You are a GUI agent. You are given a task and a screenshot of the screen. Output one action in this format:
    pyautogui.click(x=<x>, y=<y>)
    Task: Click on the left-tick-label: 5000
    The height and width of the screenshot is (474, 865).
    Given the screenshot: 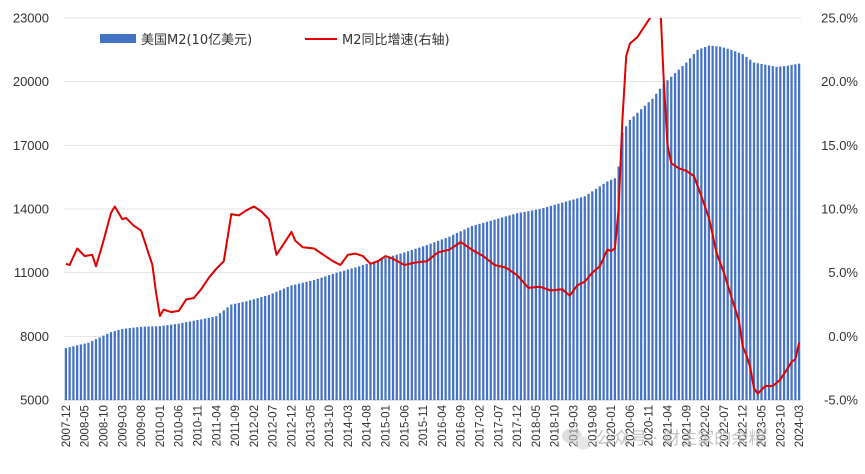 What is the action you would take?
    pyautogui.click(x=34, y=400)
    